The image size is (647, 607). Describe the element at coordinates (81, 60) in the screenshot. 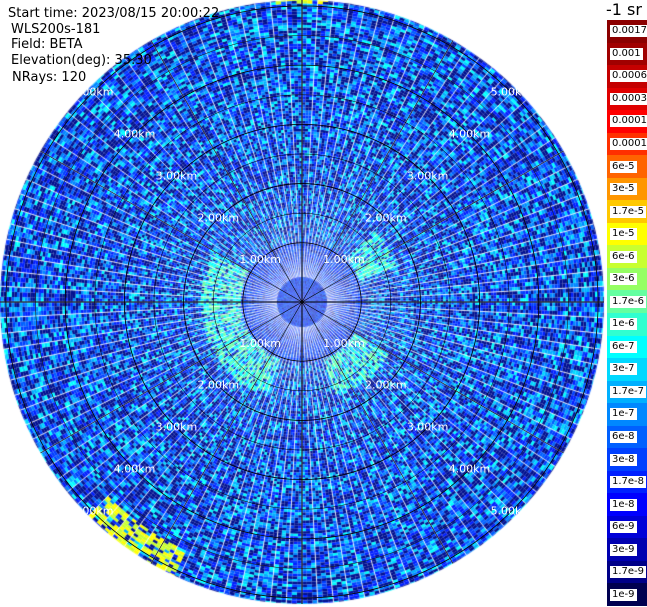

I see `elevation-label: Elevation(deg): 35.30` at that location.